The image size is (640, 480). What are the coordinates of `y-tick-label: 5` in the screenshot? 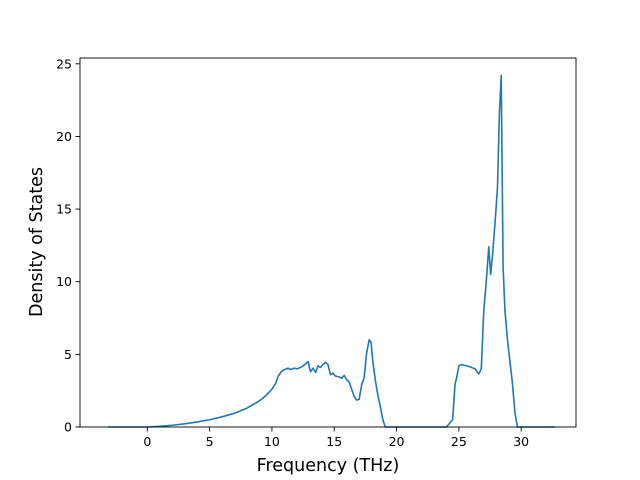 It's located at (68, 354).